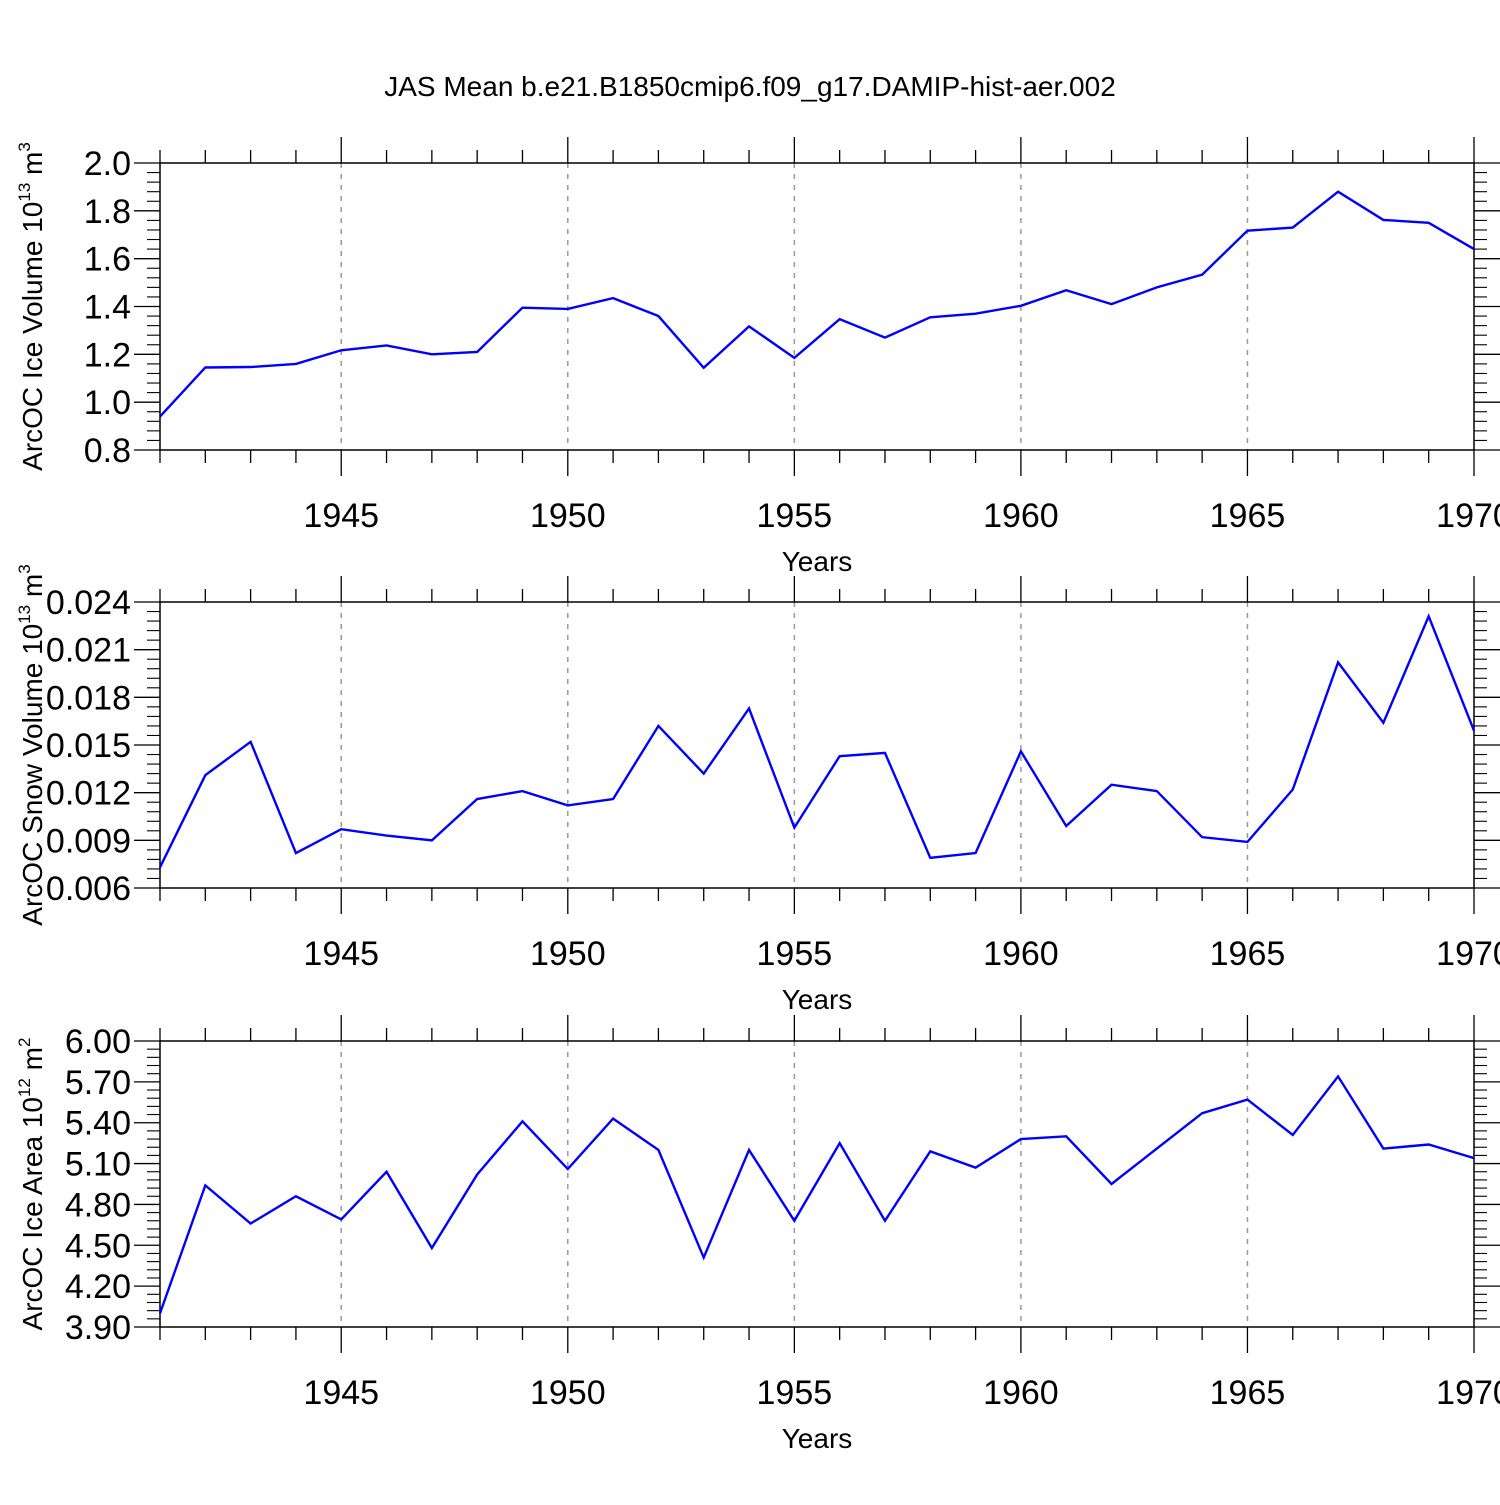  What do you see at coordinates (98, 1328) in the screenshot?
I see `y-tick-label: 3.90` at bounding box center [98, 1328].